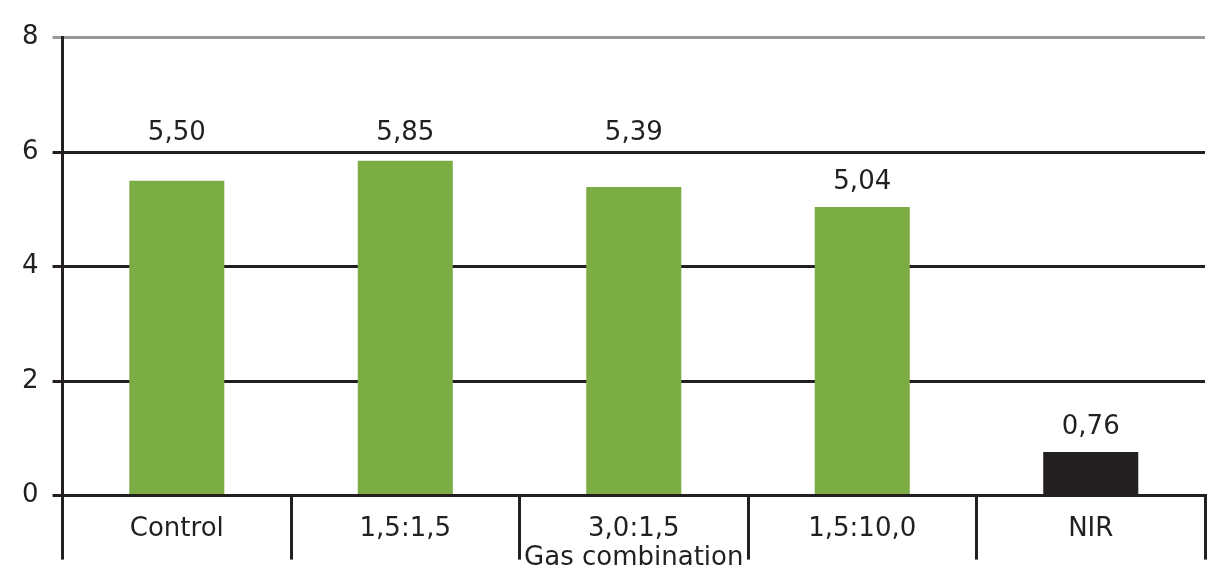  I want to click on data-label: 5,39, so click(633, 130).